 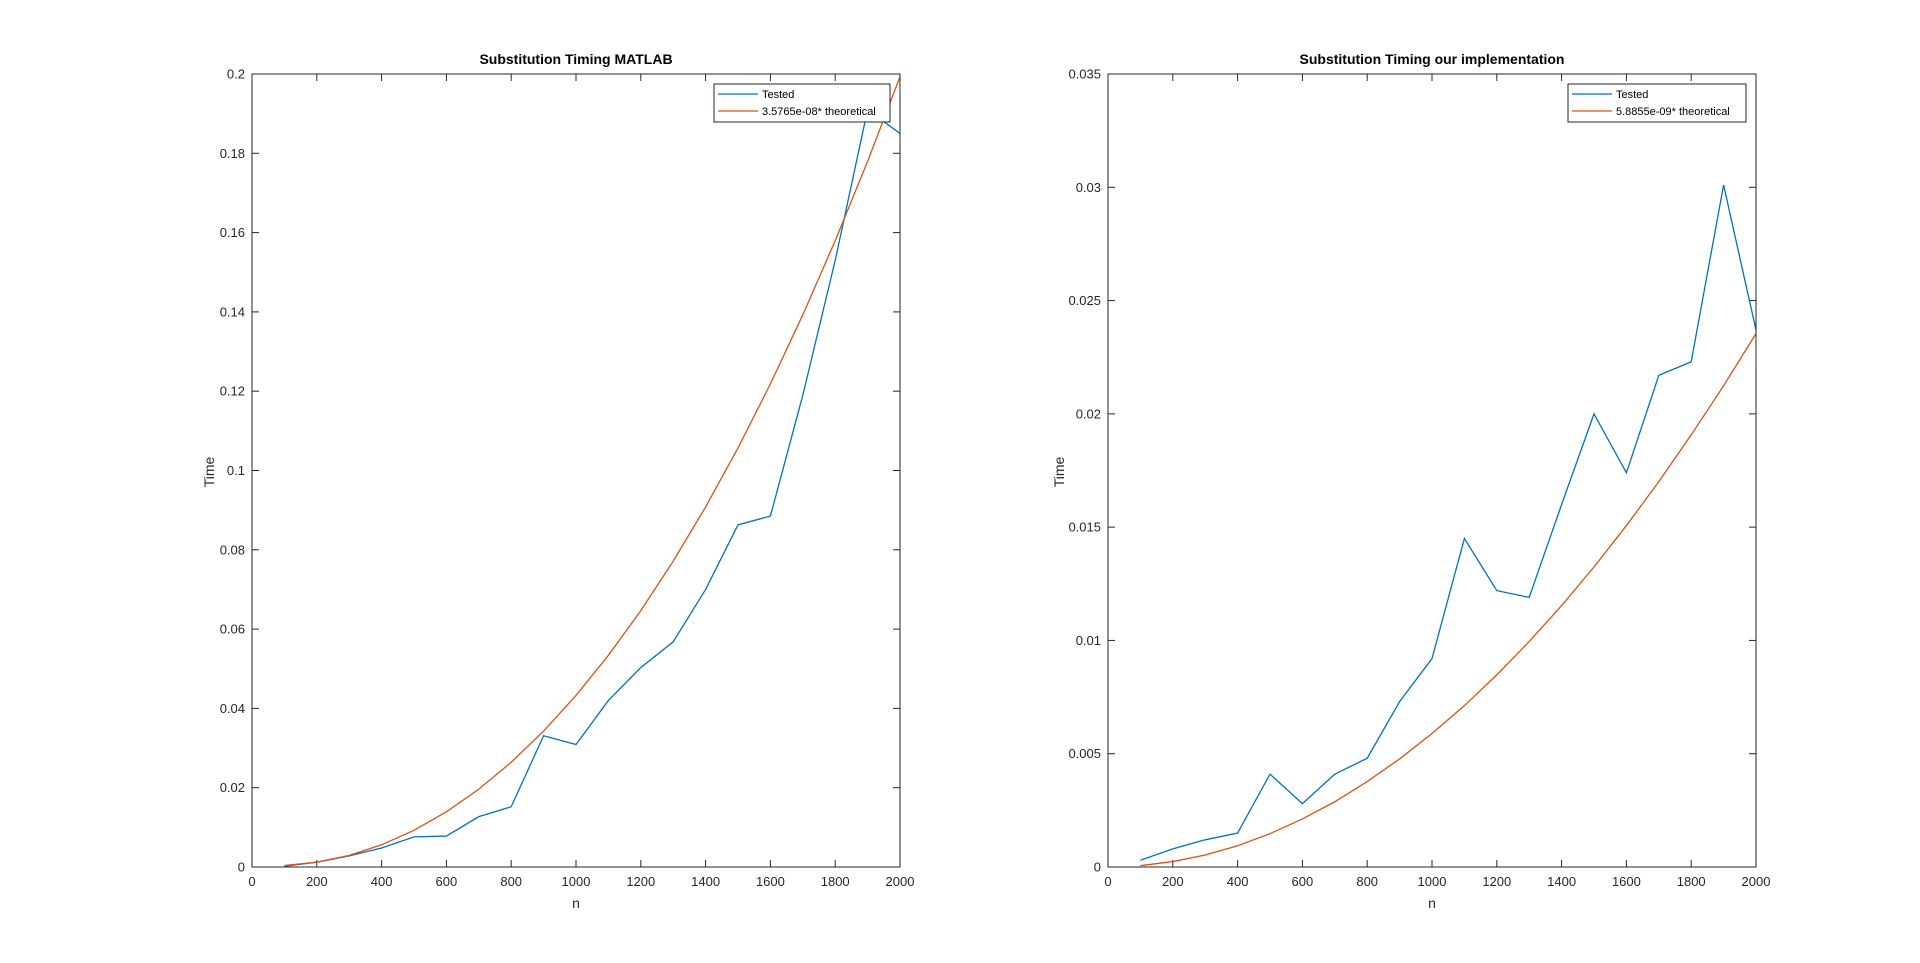 I want to click on y-tick-label: 0.14, so click(x=232, y=311).